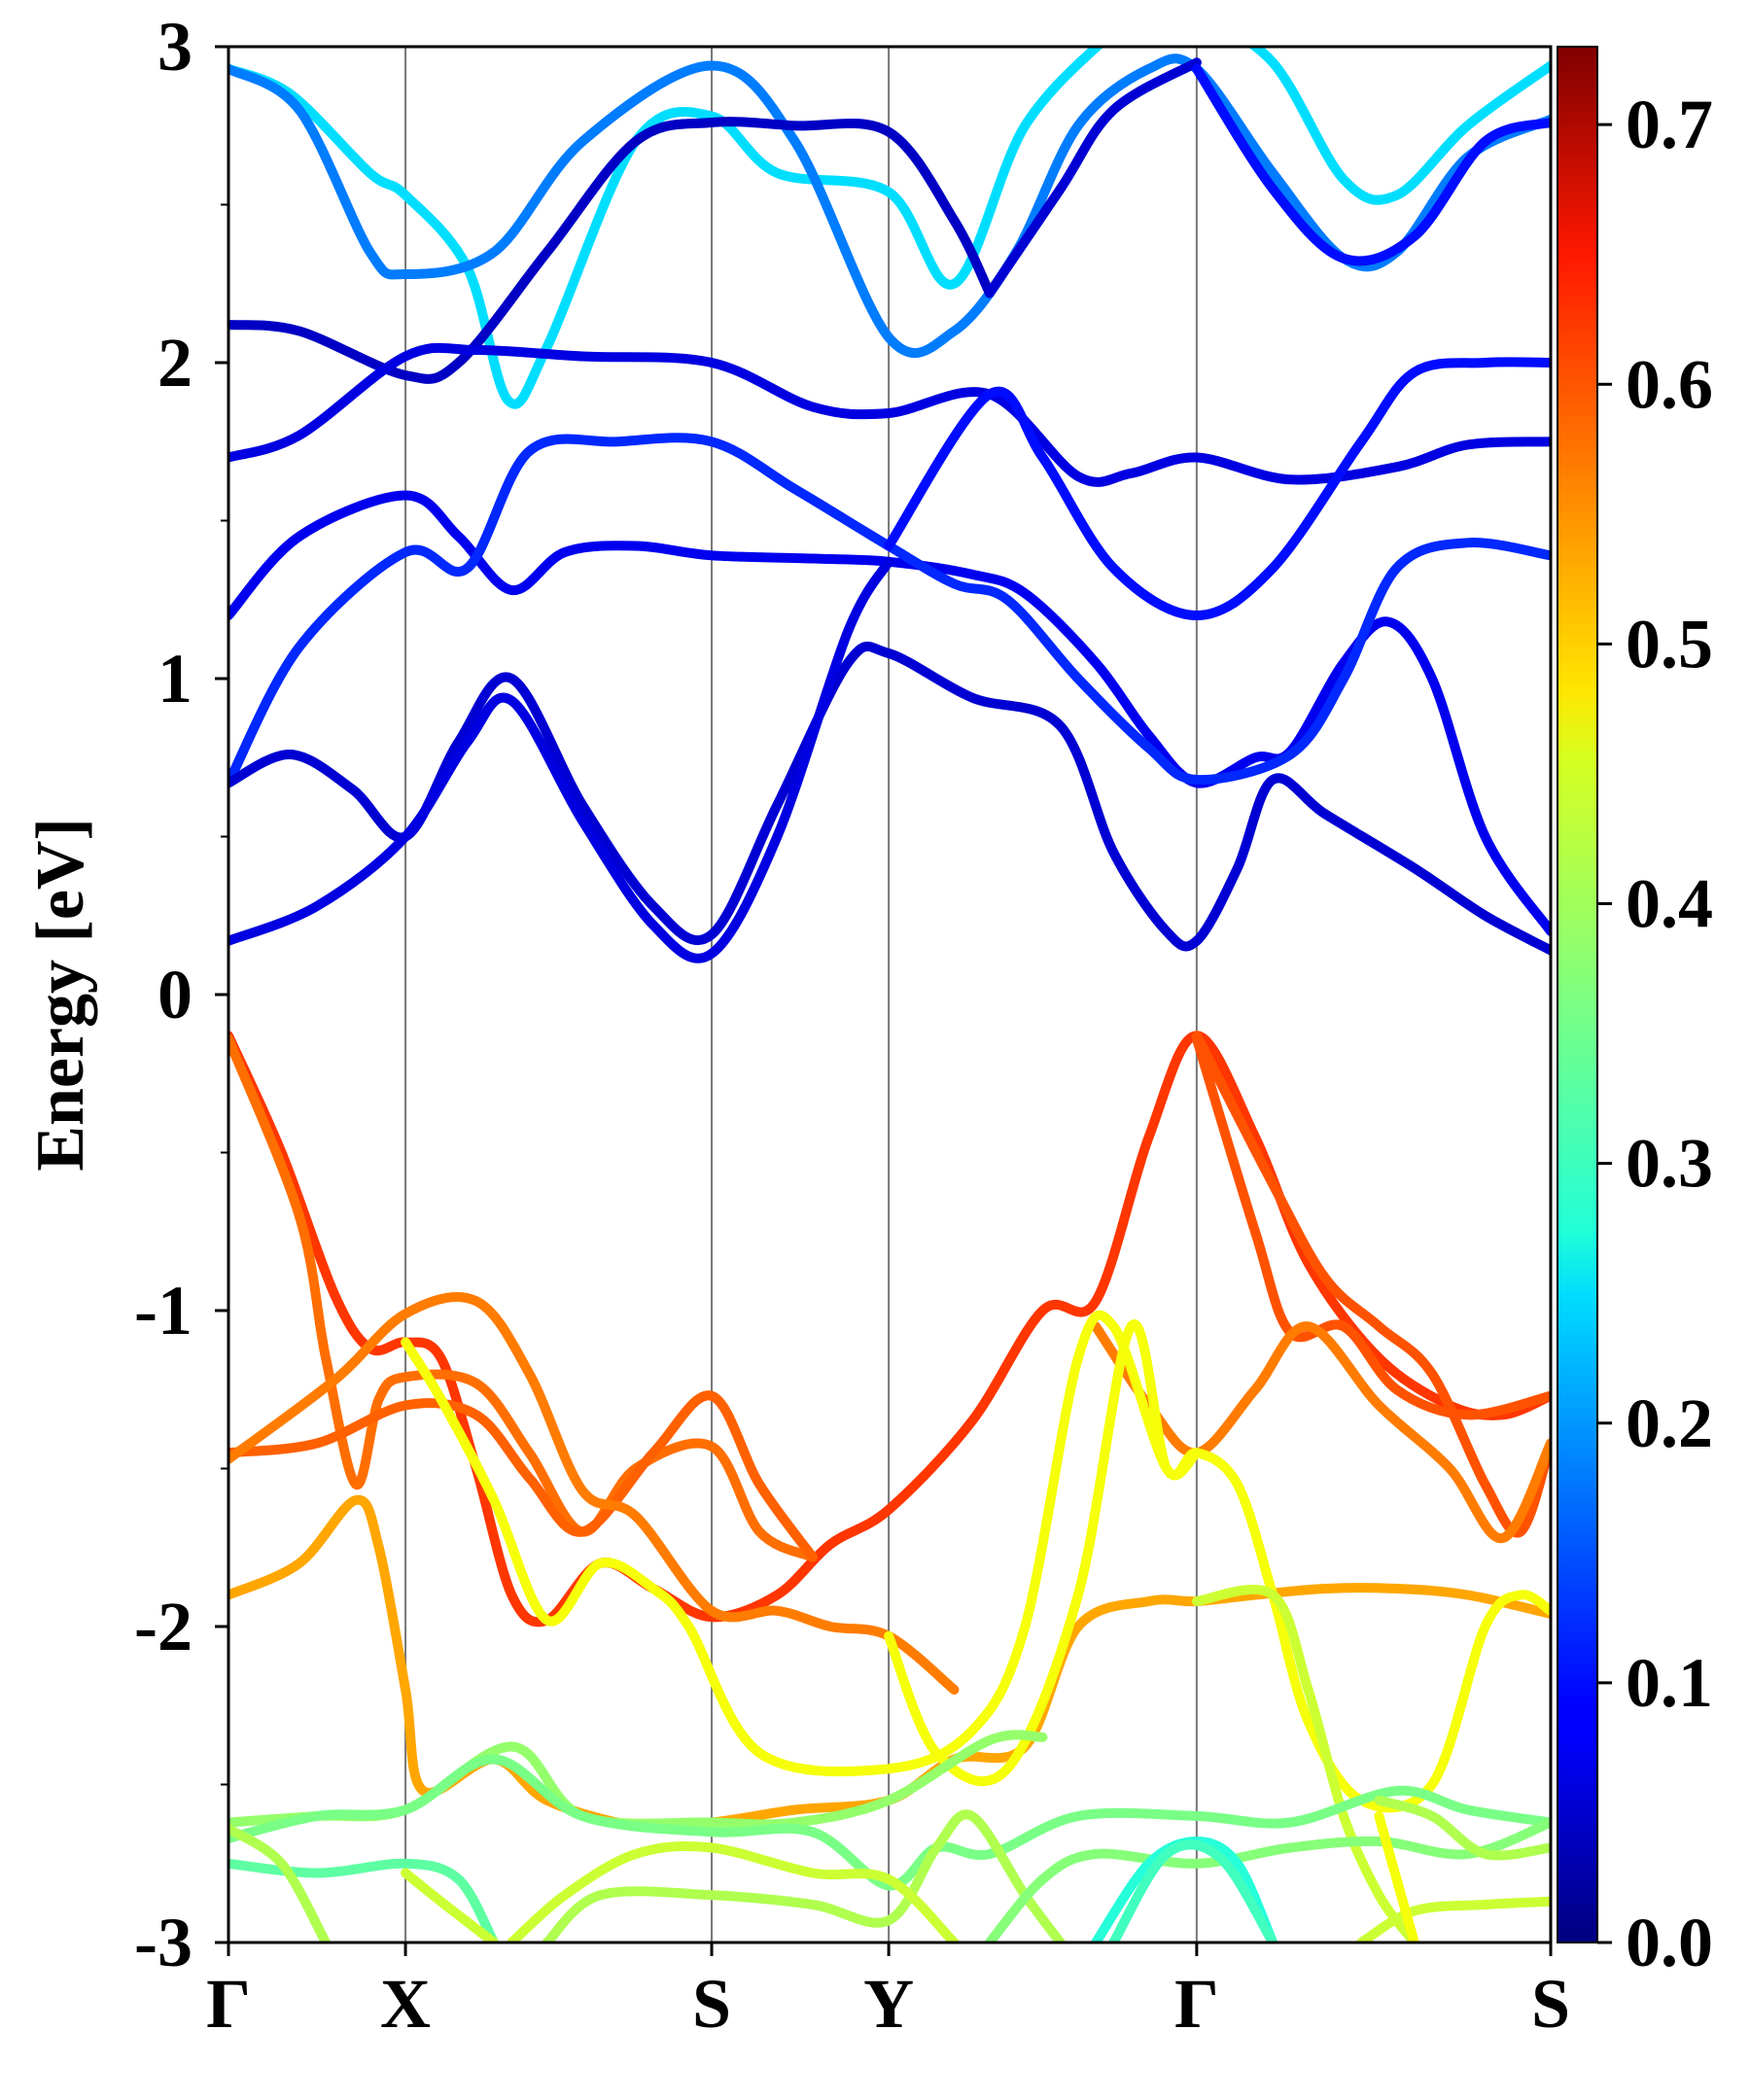 This screenshot has width=1750, height=2100. I want to click on colorbar-tick-label: 0.3, so click(1669, 1164).